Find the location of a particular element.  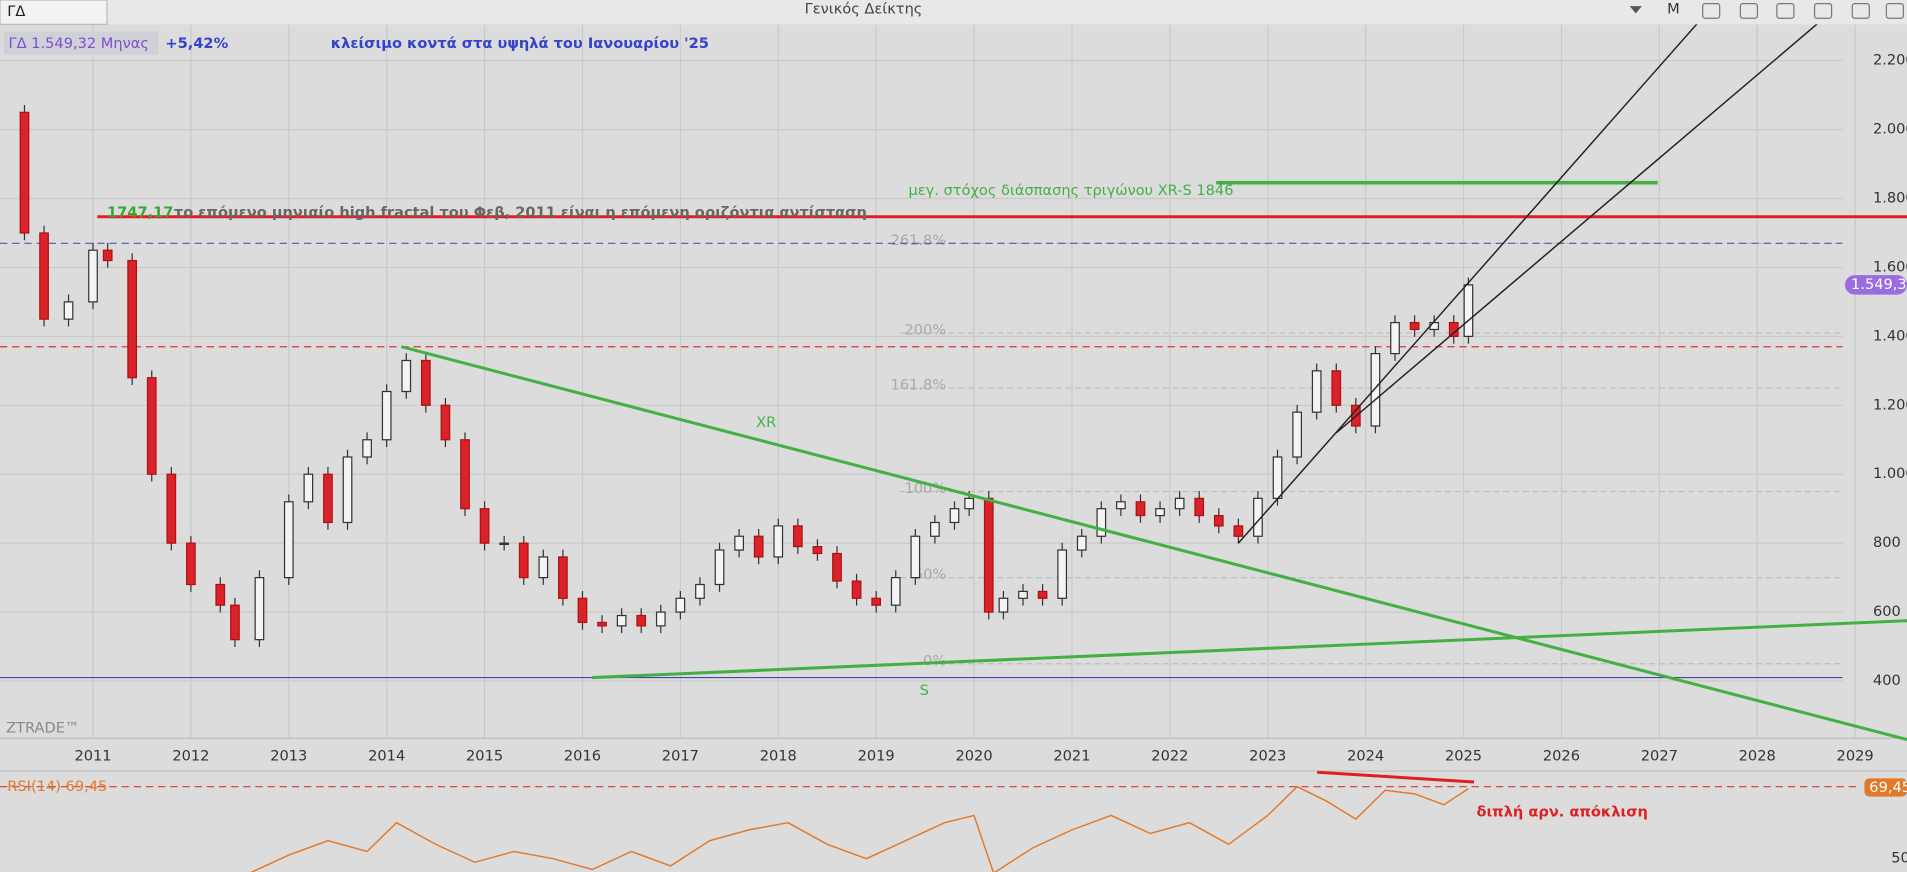

quote: ΓΔ 1.549,32 Μηνας is located at coordinates (79, 43).